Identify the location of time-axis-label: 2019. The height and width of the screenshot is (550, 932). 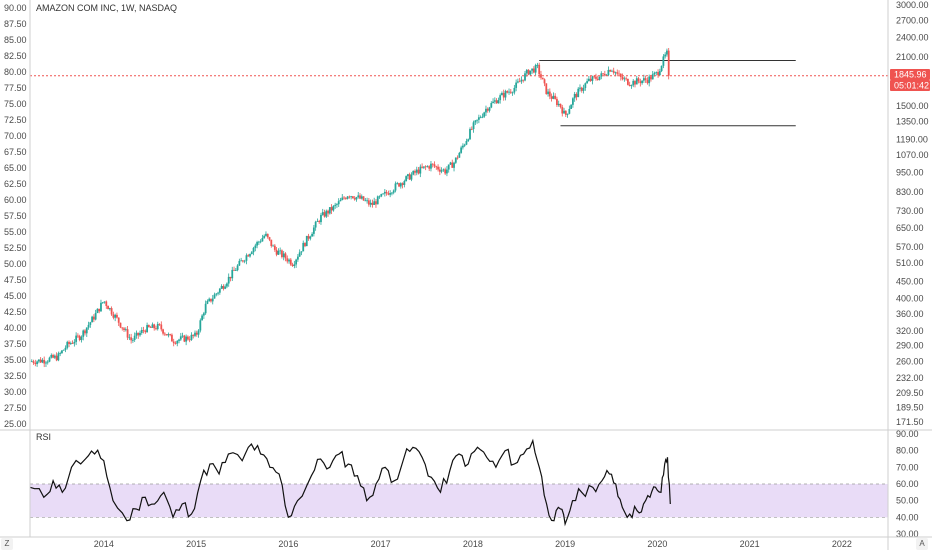
(565, 544).